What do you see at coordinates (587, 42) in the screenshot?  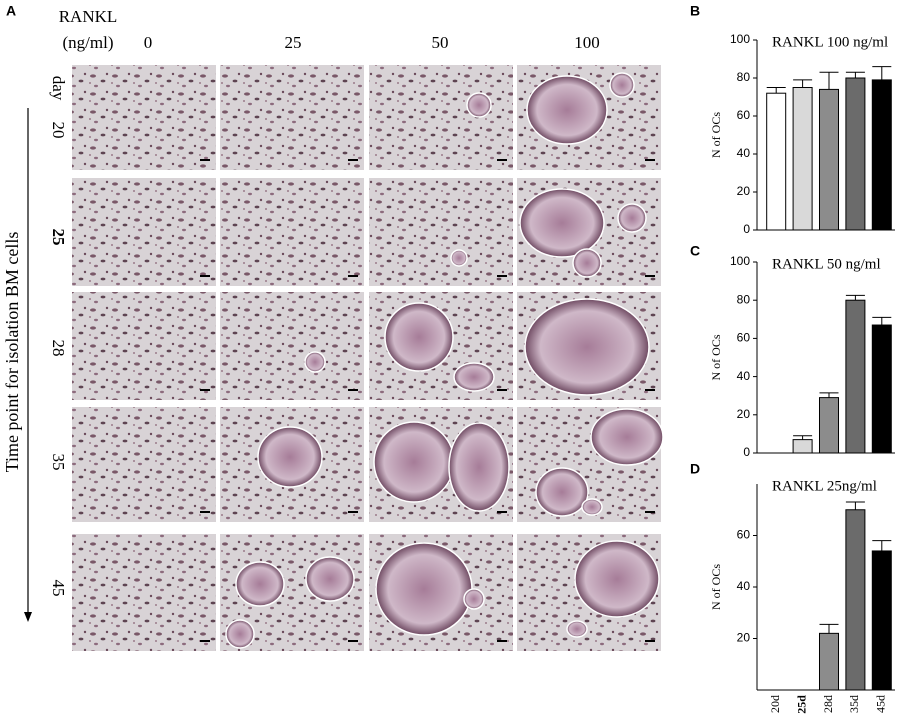 I see `column-header: 100` at bounding box center [587, 42].